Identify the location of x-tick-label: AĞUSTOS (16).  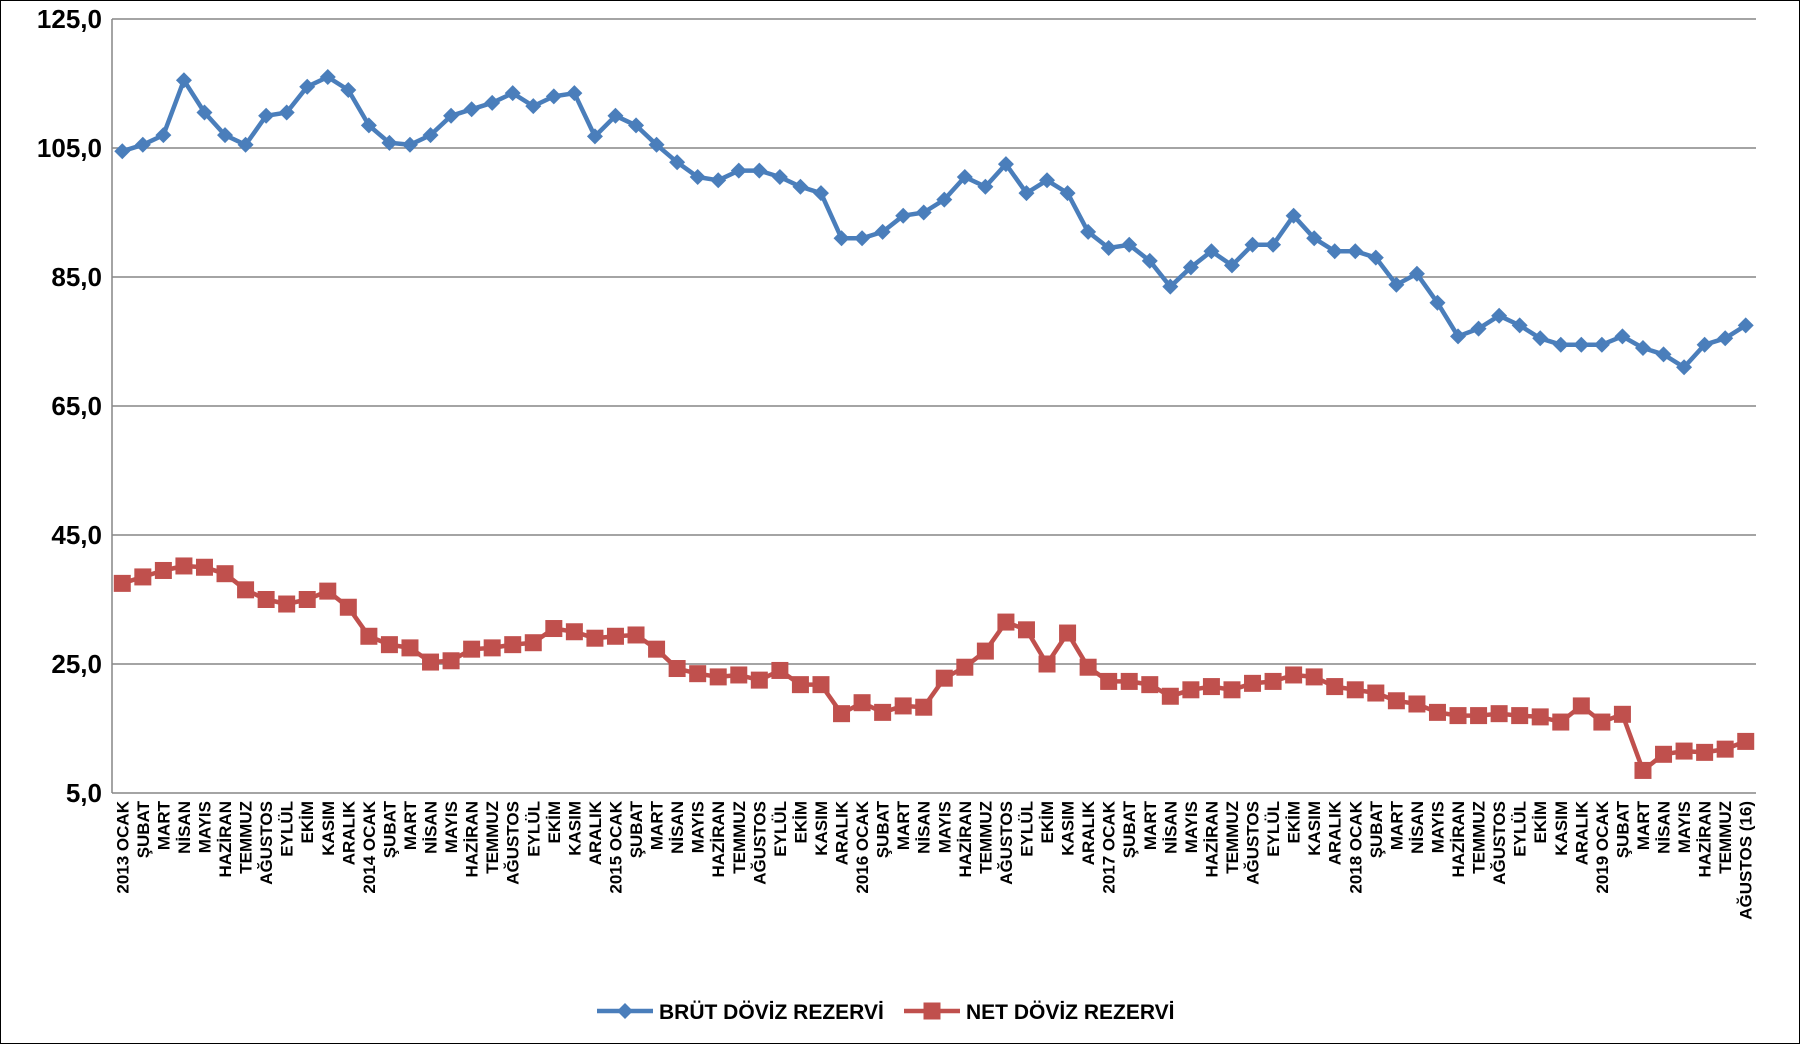
(1746, 860).